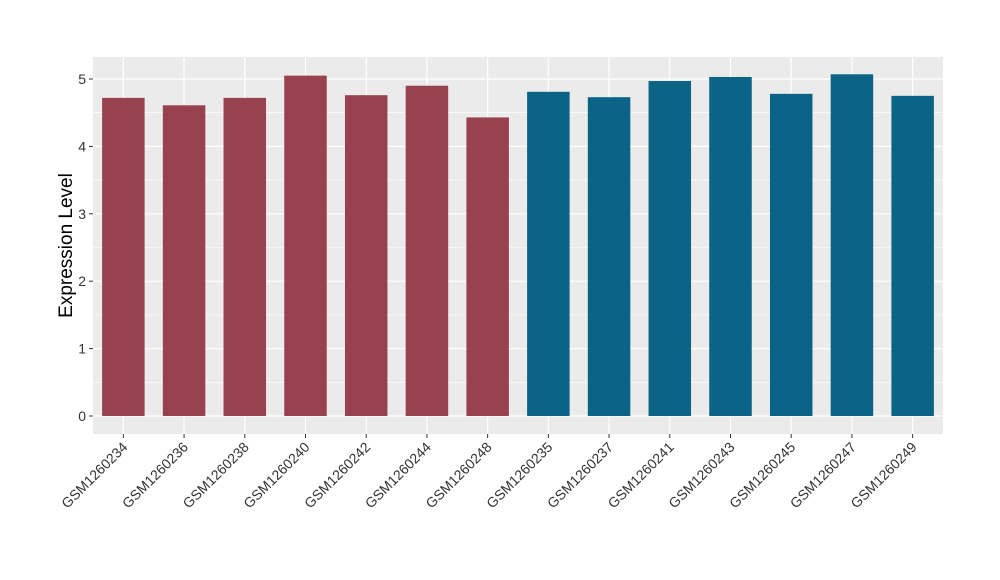  I want to click on bar-GSM1260240, so click(305, 245).